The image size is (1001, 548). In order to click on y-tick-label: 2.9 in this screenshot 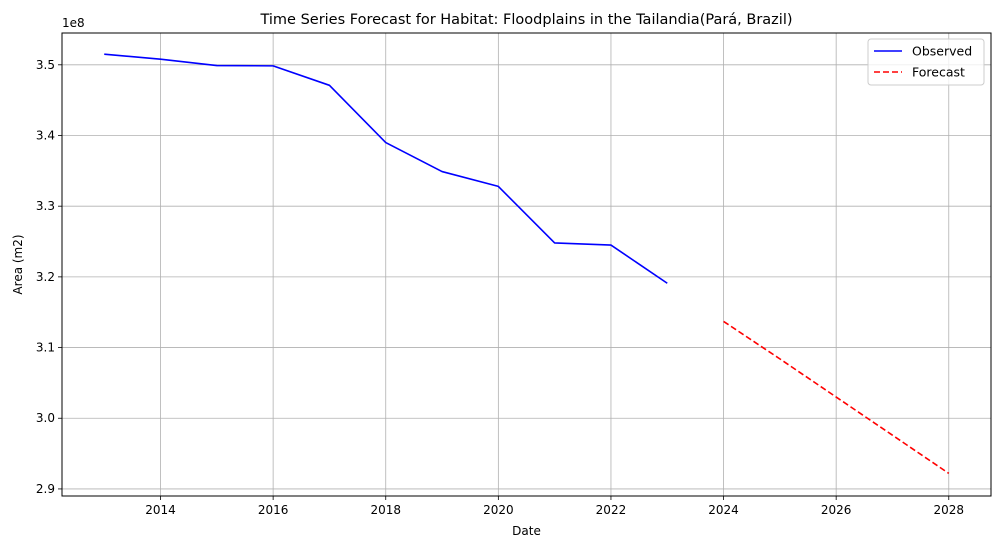, I will do `click(45, 489)`.